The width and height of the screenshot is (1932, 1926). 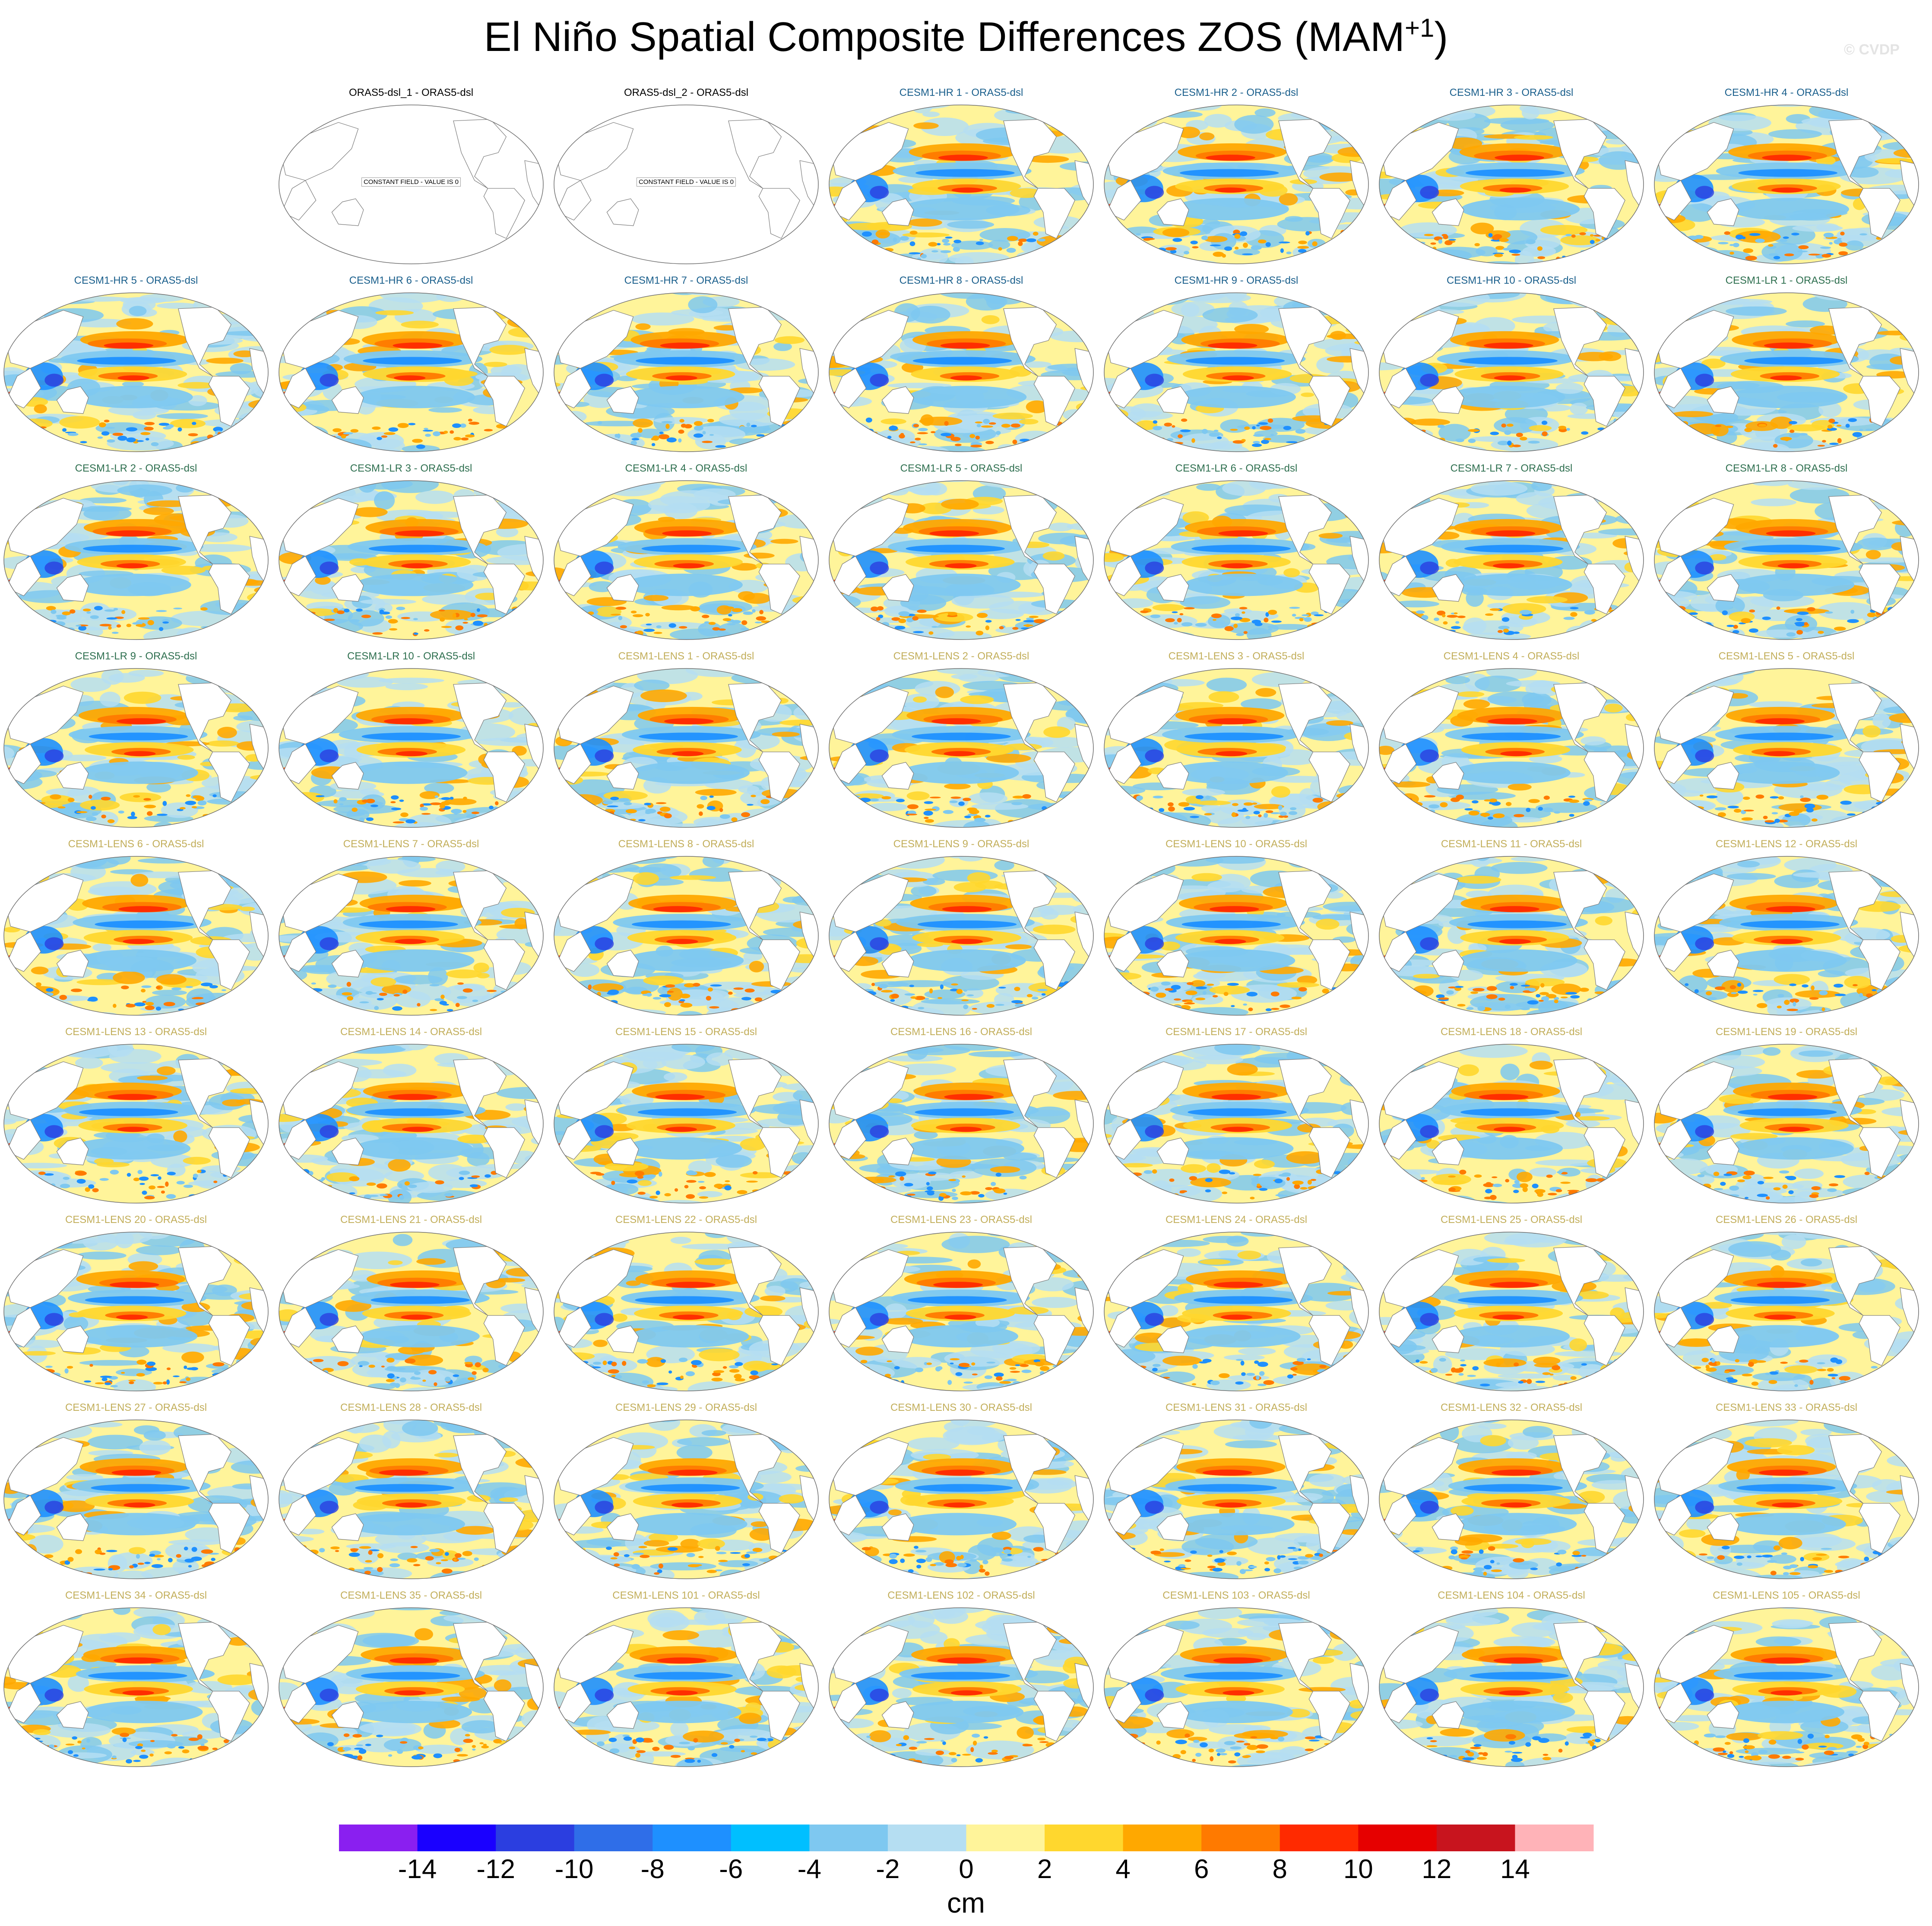 I want to click on map-panel: CESM1-LR 7 - ORAS5-dsl, so click(x=1511, y=553).